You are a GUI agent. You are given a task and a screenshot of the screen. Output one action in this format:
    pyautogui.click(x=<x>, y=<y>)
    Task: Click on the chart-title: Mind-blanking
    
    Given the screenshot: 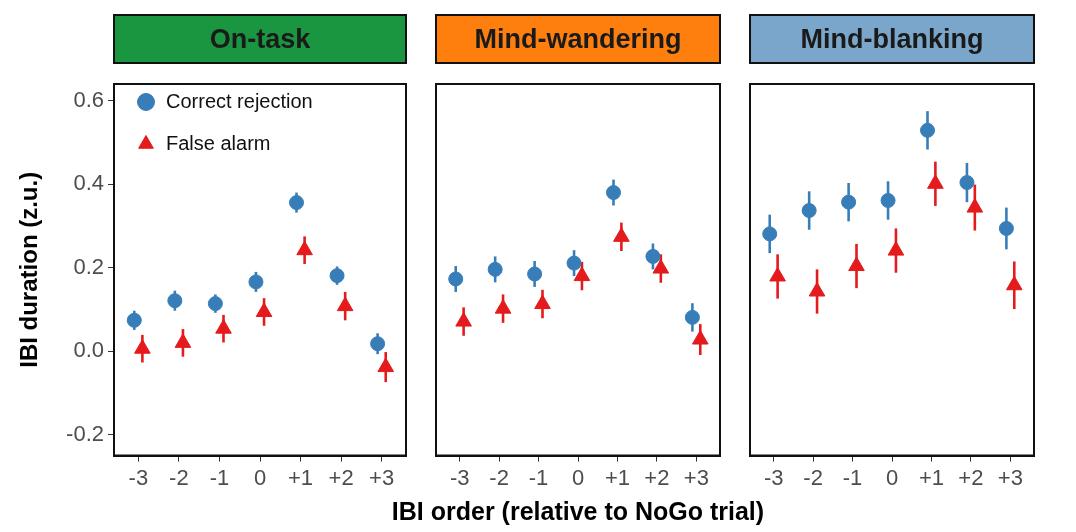 What is the action you would take?
    pyautogui.click(x=892, y=39)
    